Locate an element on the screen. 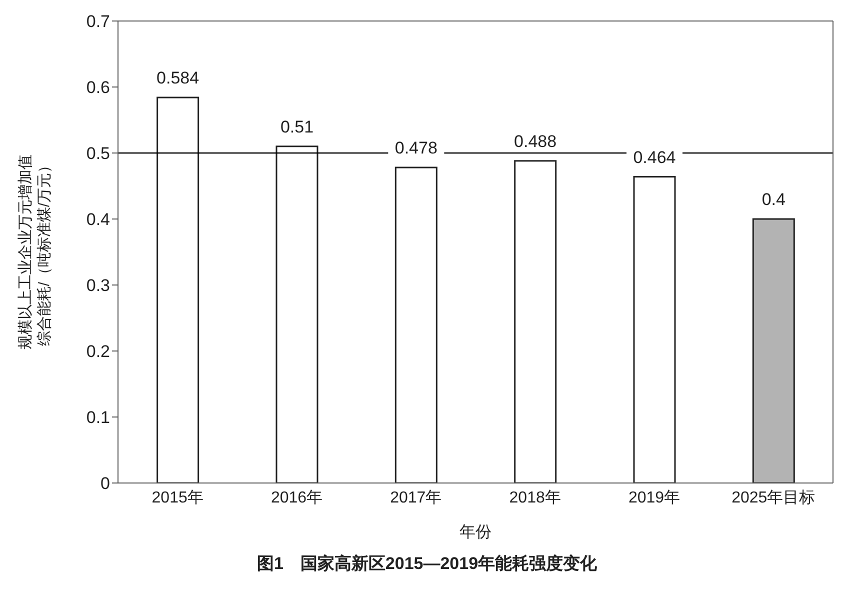 The width and height of the screenshot is (854, 600). y-tick-label: 0.2 is located at coordinates (98, 352).